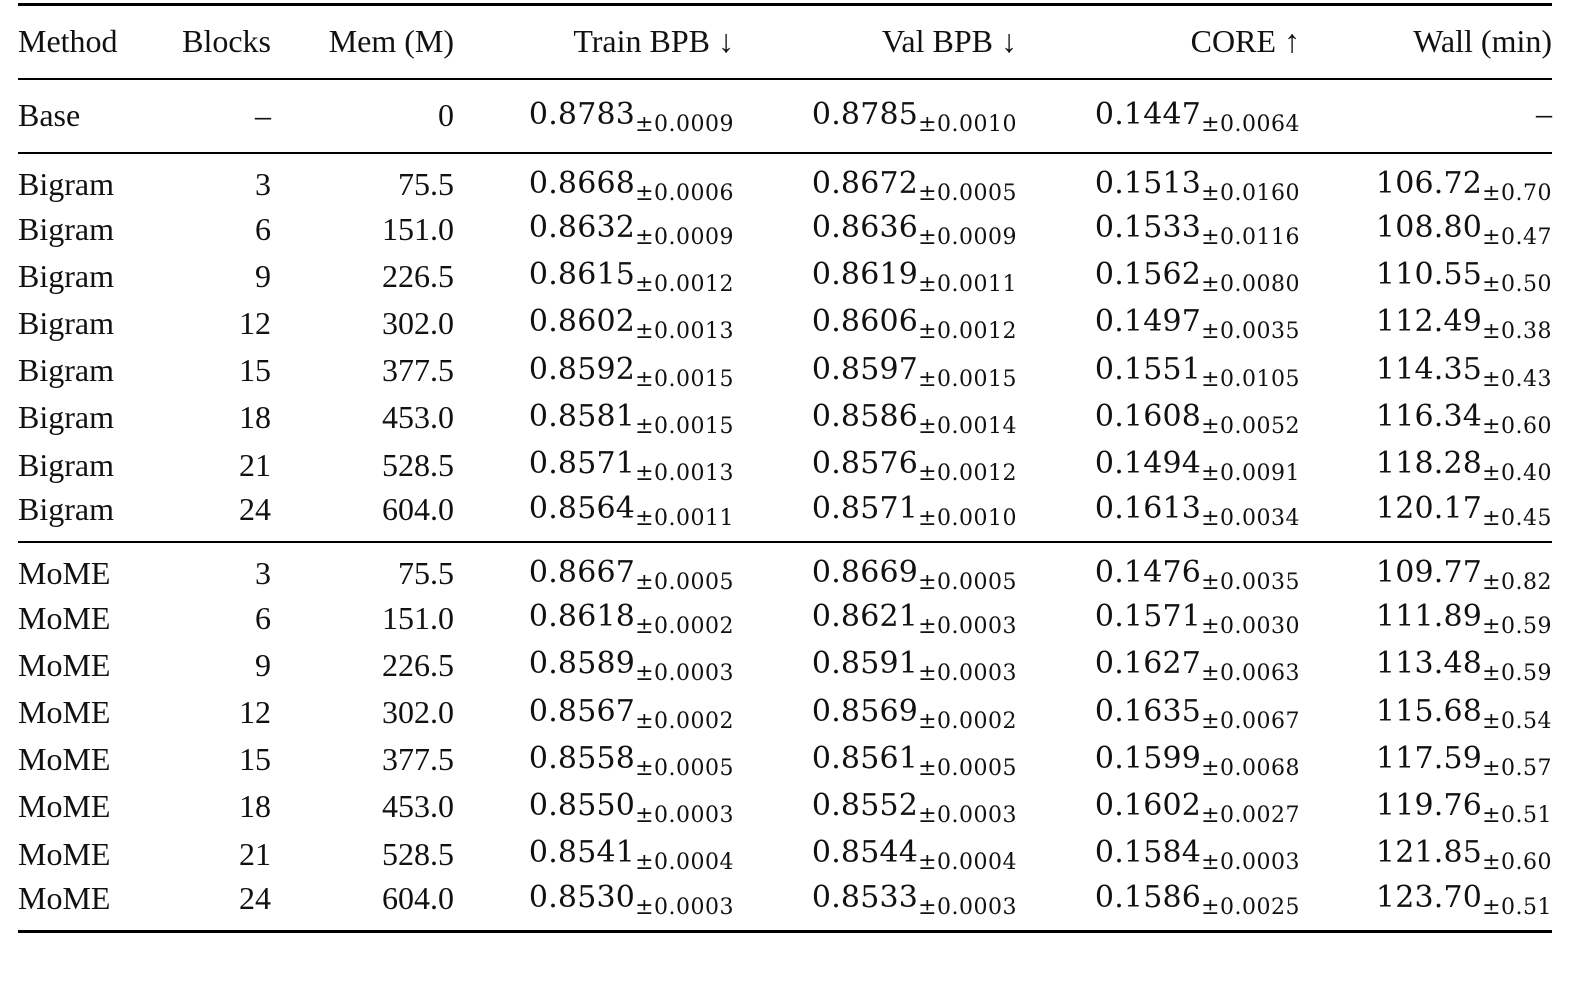 The height and width of the screenshot is (985, 1590). What do you see at coordinates (967, 474) in the screenshot?
I see `val-bpb-std: ±0.0012` at bounding box center [967, 474].